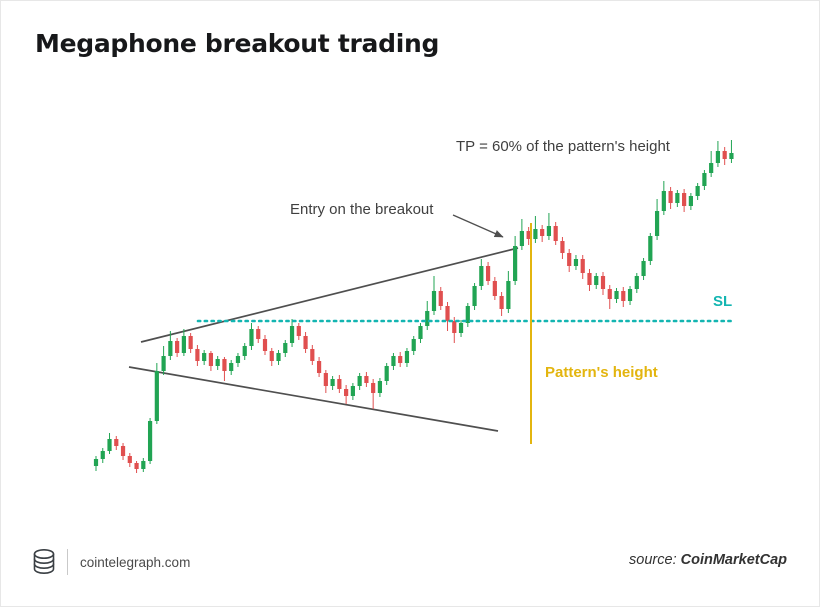 The height and width of the screenshot is (607, 820). I want to click on tp-label: TP = 60% of the pattern's height, so click(563, 146).